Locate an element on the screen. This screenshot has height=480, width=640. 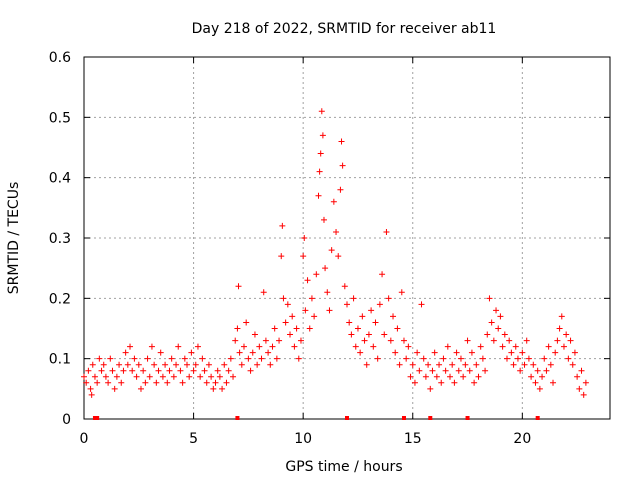
x-tick-label: 10 is located at coordinates (303, 439).